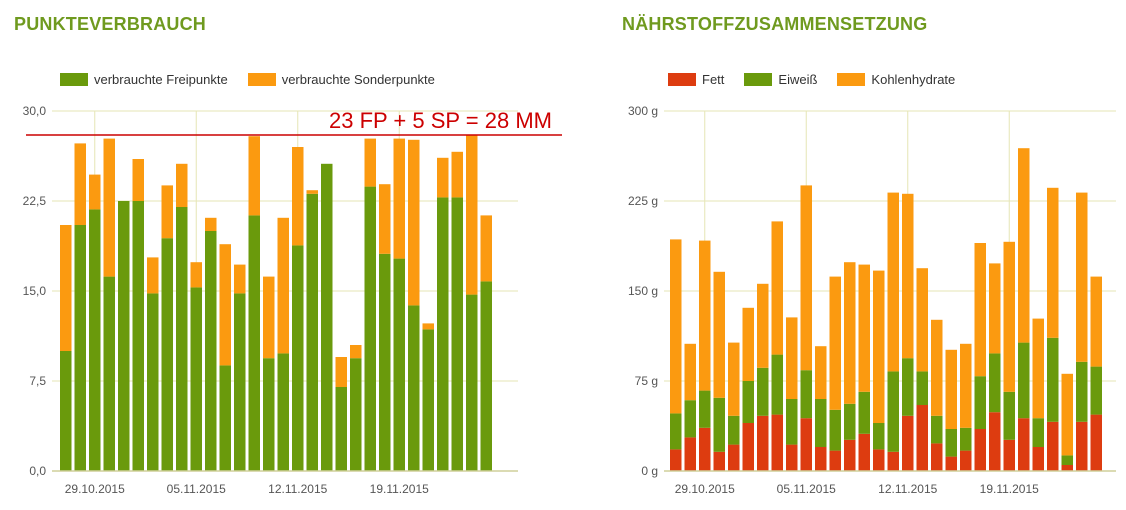 This screenshot has height=510, width=1126. Describe the element at coordinates (696, 79) in the screenshot. I see `legend-item-fett: Fett` at that location.